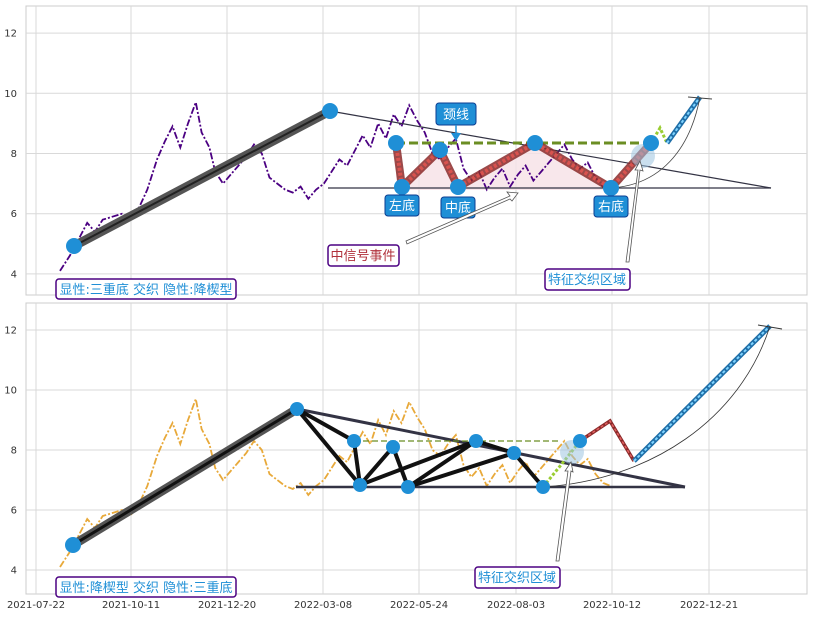  Describe the element at coordinates (535, 143) in the screenshot. I see `top-marker-right-top` at that location.